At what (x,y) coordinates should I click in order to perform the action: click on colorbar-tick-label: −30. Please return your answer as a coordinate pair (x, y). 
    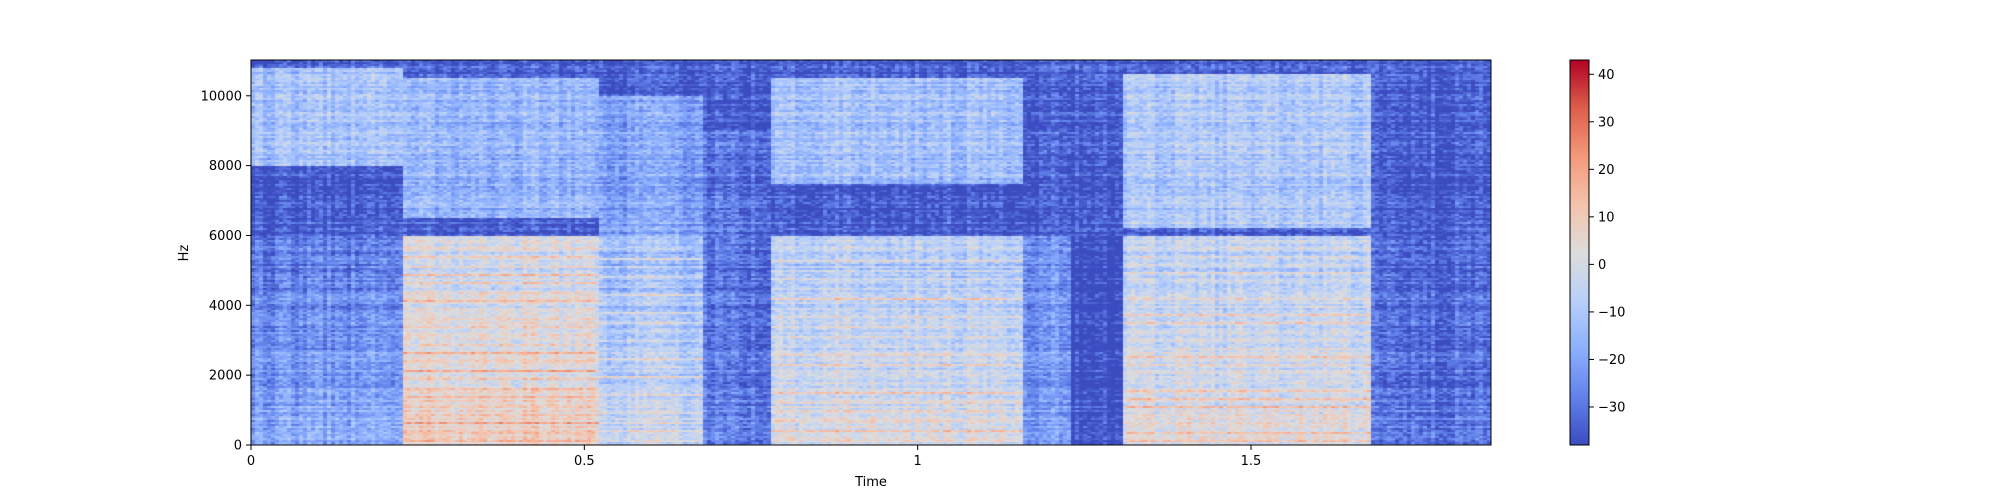
    Looking at the image, I should click on (1611, 407).